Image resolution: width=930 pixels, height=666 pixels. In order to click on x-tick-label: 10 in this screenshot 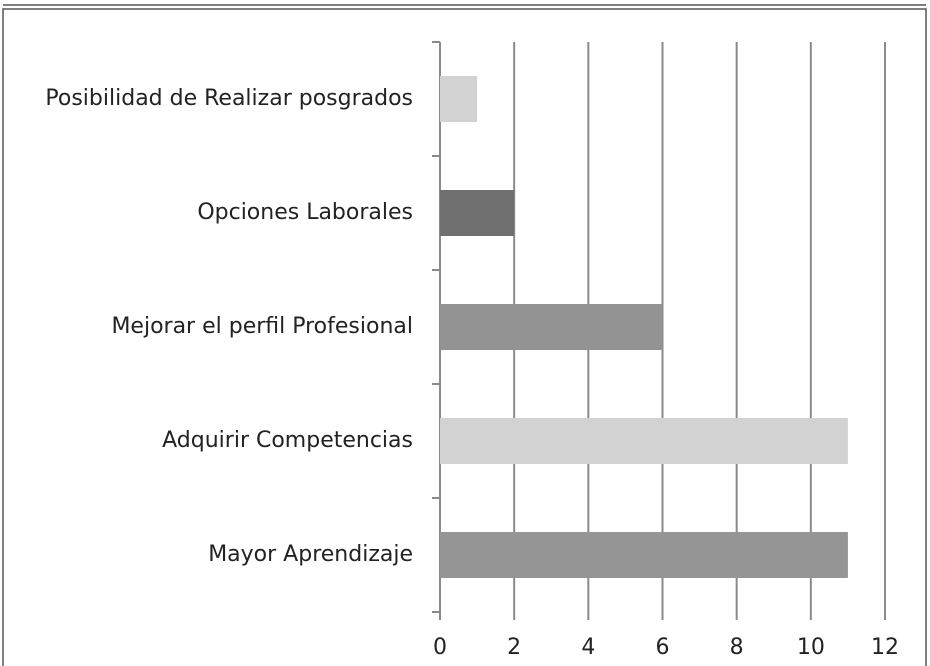, I will do `click(811, 647)`.